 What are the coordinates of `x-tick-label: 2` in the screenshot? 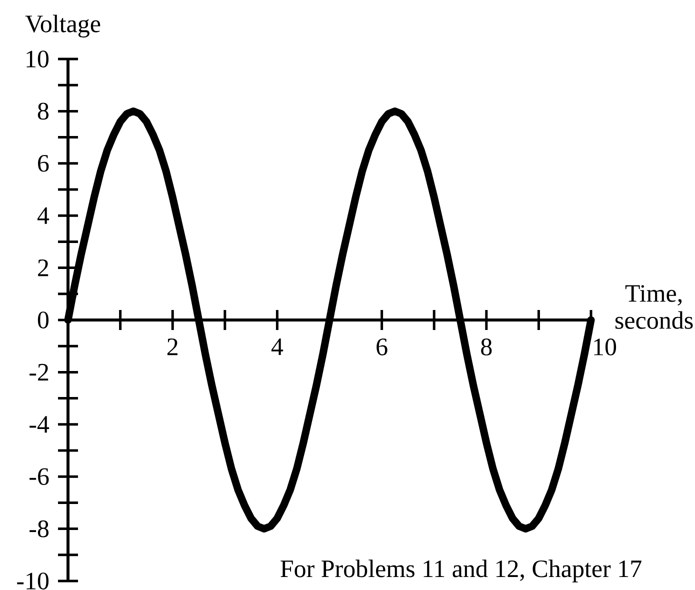 It's located at (172, 347).